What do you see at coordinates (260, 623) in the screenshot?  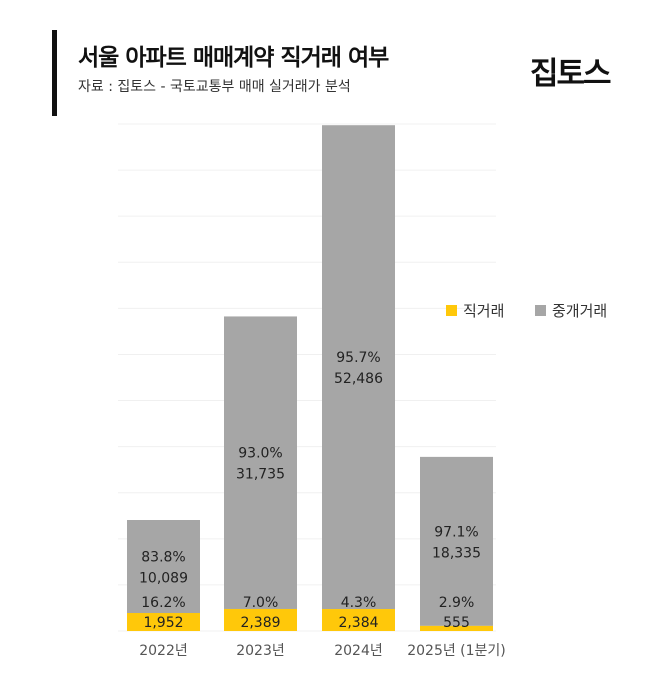 I see `label-direct-value: 2,389` at bounding box center [260, 623].